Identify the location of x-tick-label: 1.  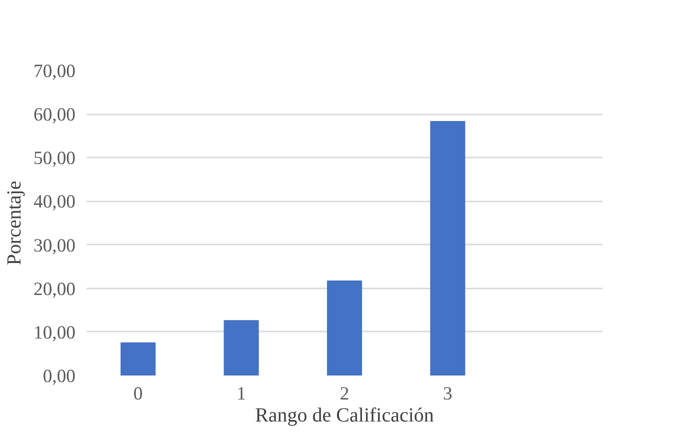
(241, 394).